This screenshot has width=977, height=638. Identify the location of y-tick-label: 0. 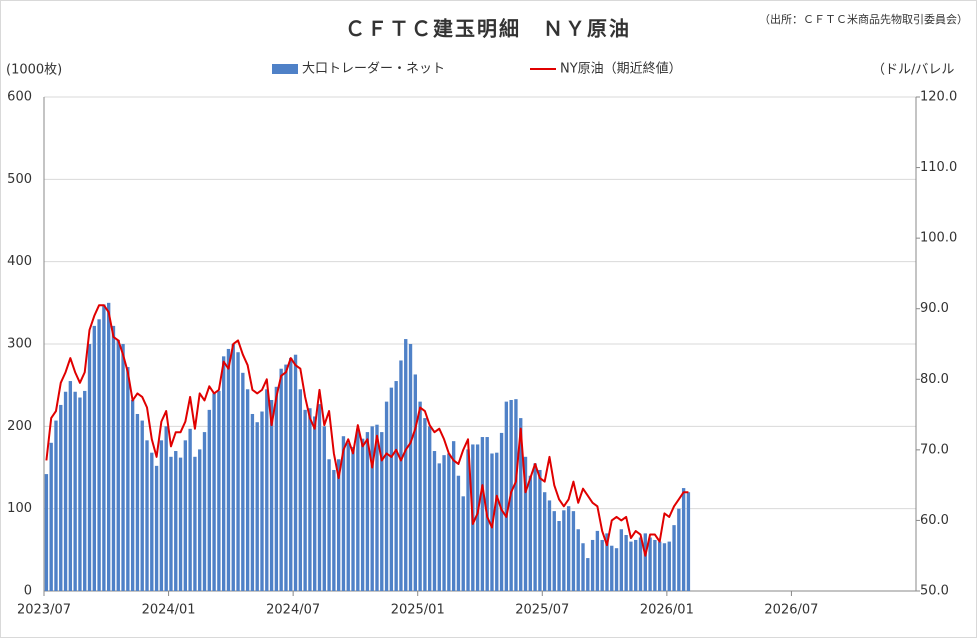
(28, 591).